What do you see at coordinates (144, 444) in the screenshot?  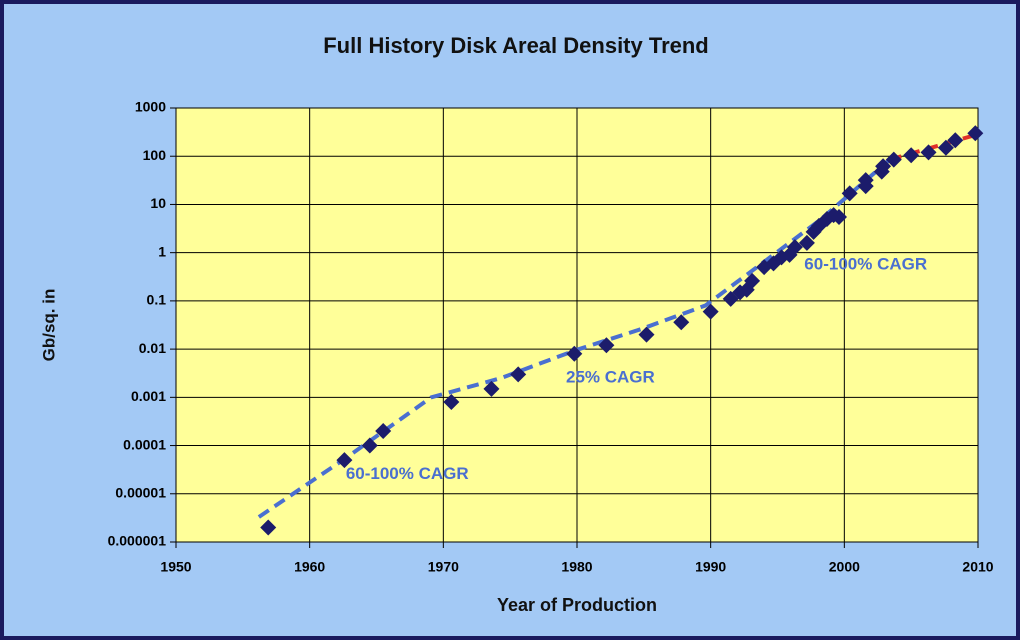 I see `y-tick-label: 0.0001` at bounding box center [144, 444].